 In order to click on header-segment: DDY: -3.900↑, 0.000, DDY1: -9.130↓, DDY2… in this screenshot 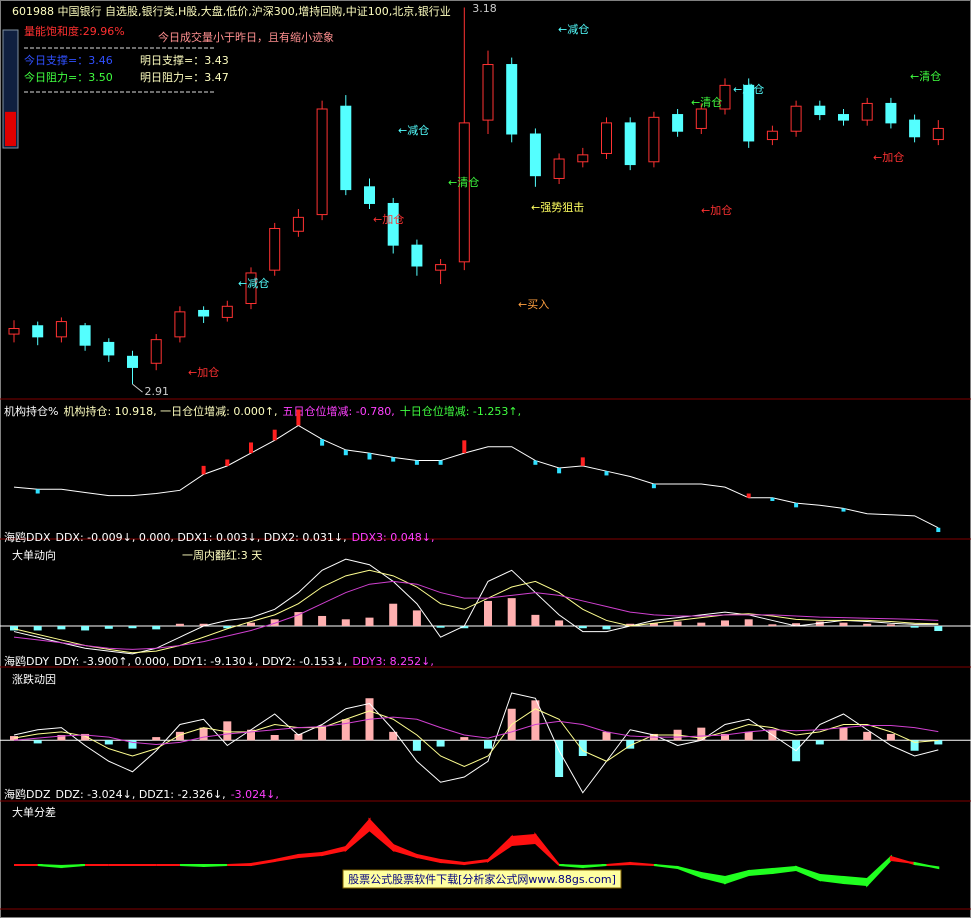, I will do `click(200, 661)`.